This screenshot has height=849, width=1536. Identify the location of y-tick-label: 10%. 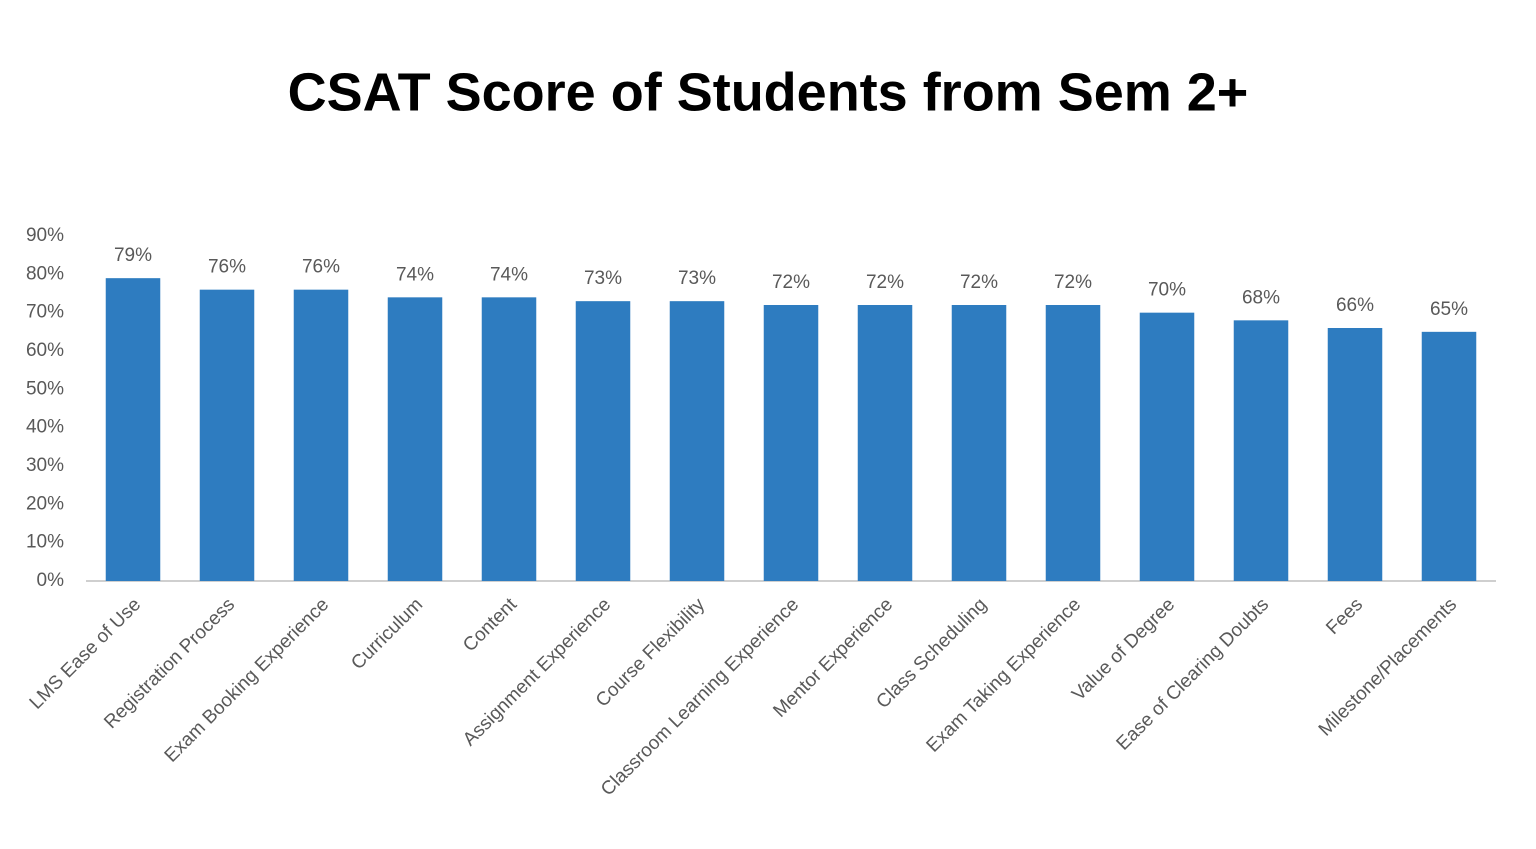
(45, 542).